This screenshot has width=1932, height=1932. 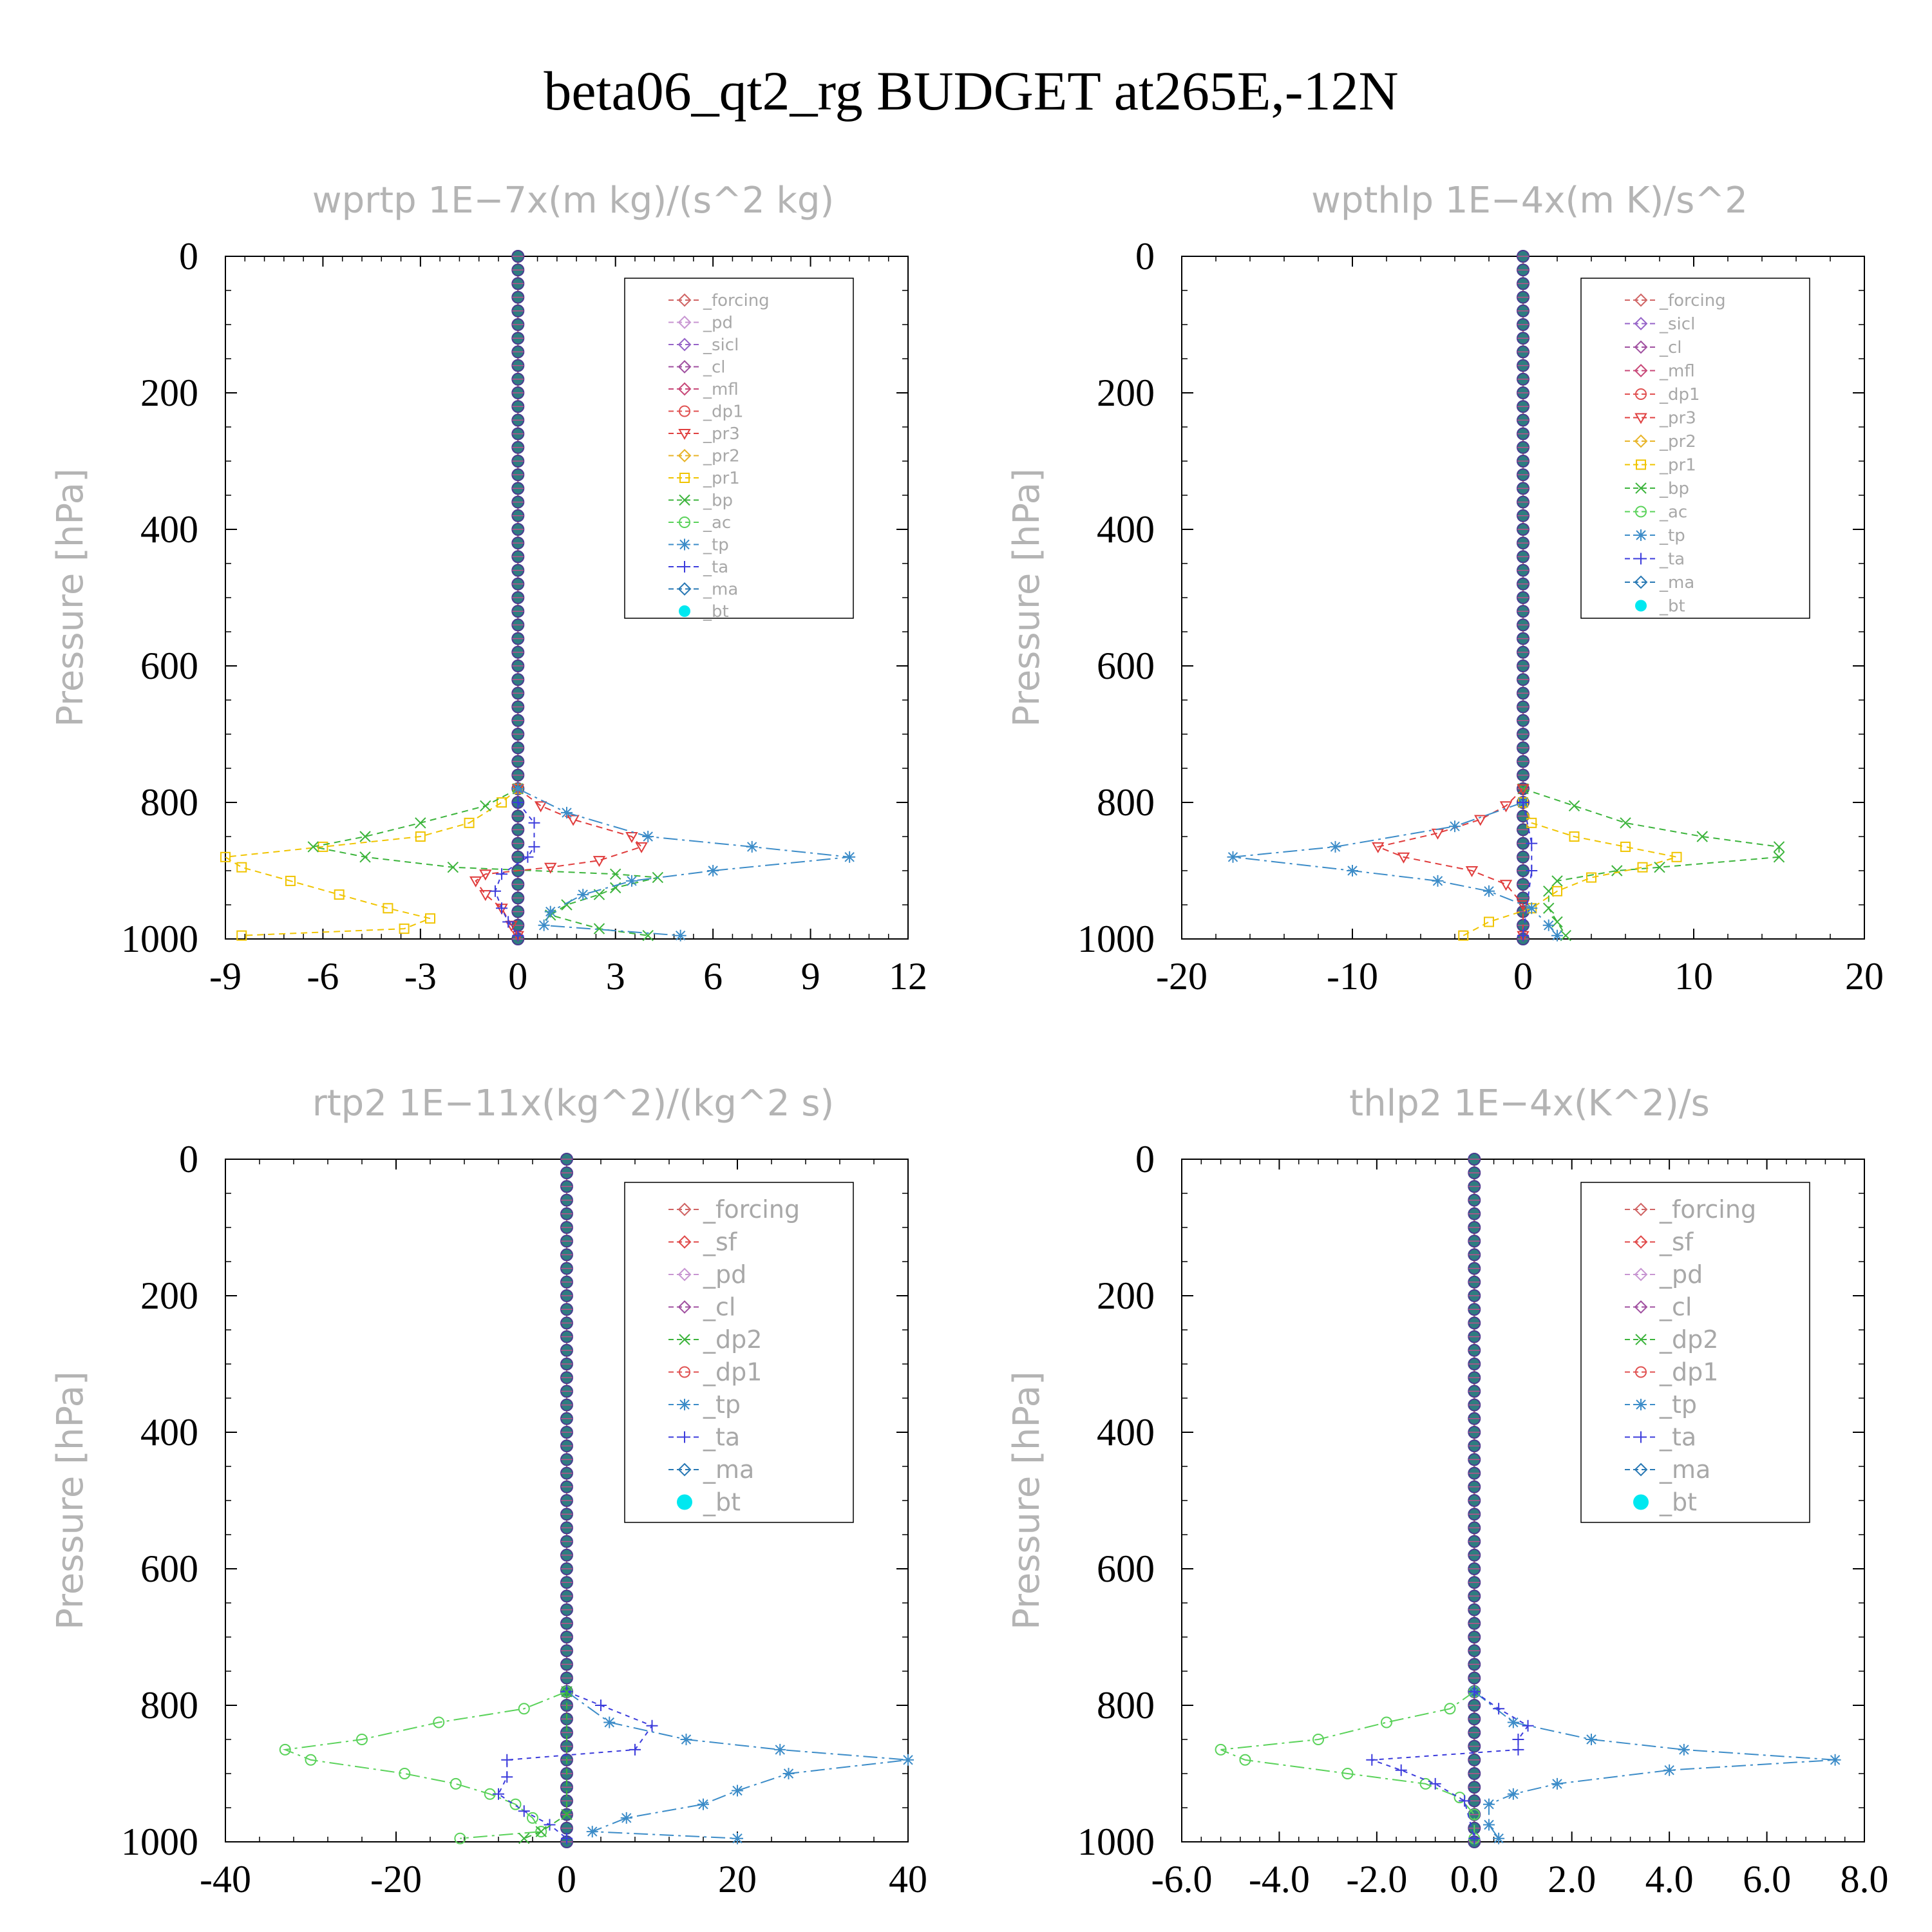 What do you see at coordinates (1674, 489) in the screenshot?
I see `legend-label: _bp` at bounding box center [1674, 489].